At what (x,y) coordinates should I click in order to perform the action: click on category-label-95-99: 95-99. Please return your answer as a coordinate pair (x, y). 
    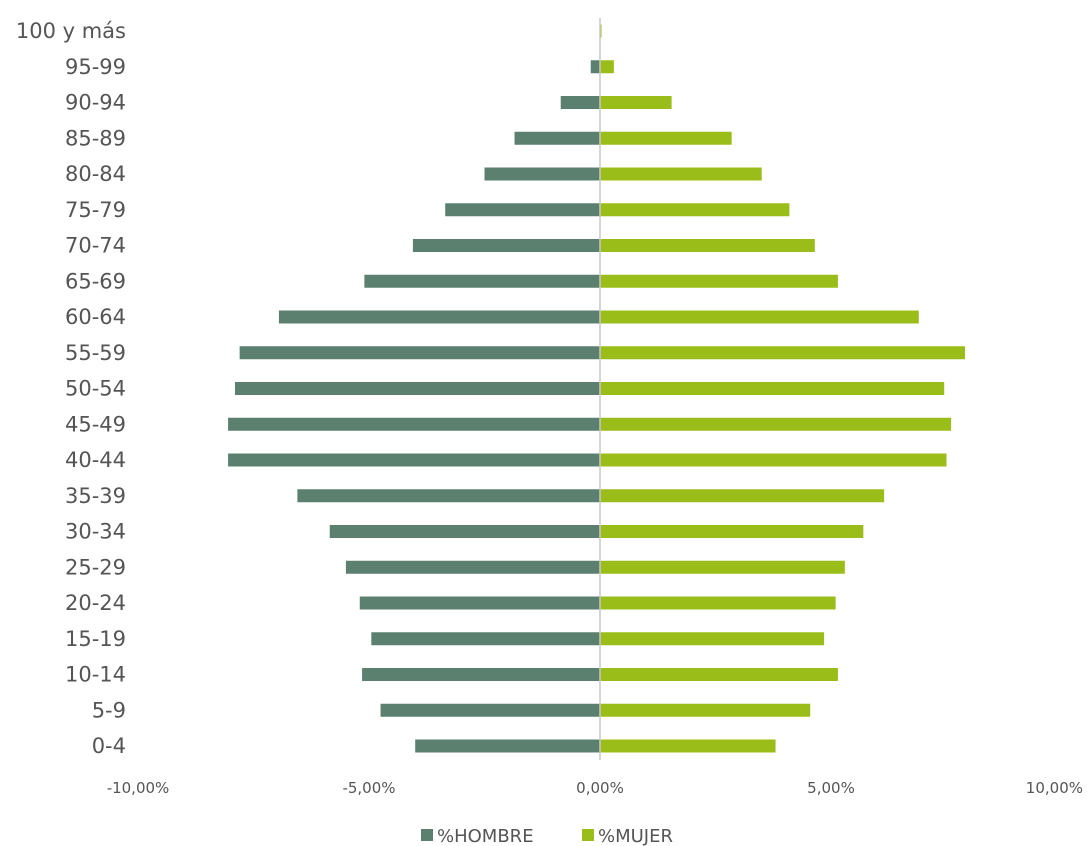
    Looking at the image, I should click on (95, 67).